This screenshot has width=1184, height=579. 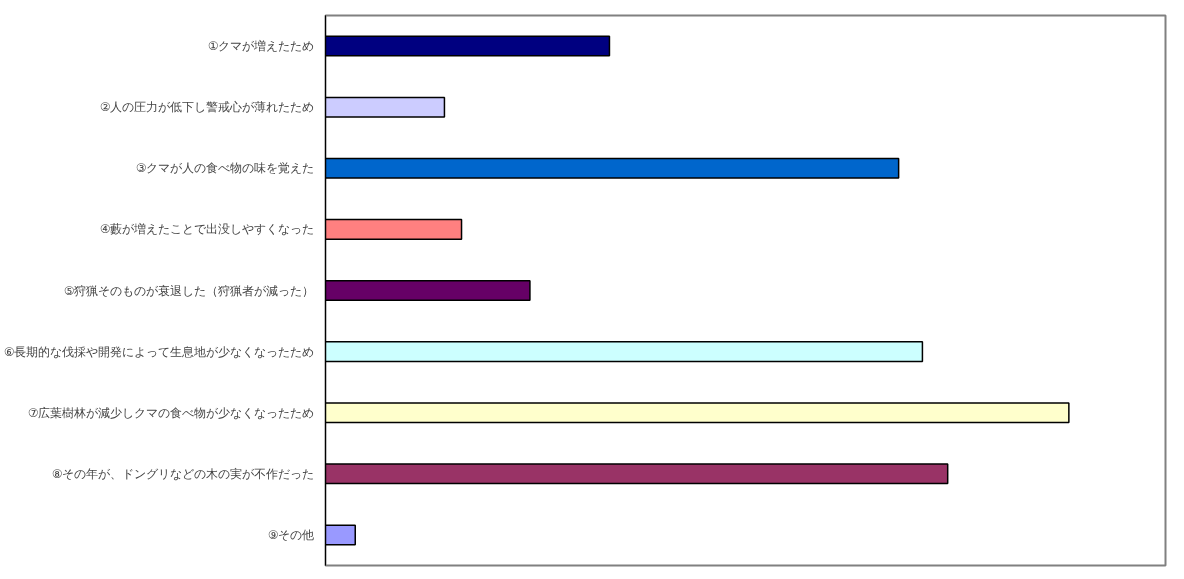 What do you see at coordinates (291, 534) in the screenshot?
I see `y-tick-label: ⑨その他` at bounding box center [291, 534].